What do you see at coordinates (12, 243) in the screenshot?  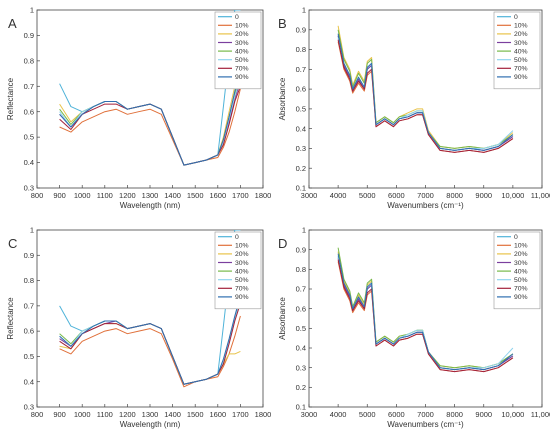 I see `panel-label: C` at bounding box center [12, 243].